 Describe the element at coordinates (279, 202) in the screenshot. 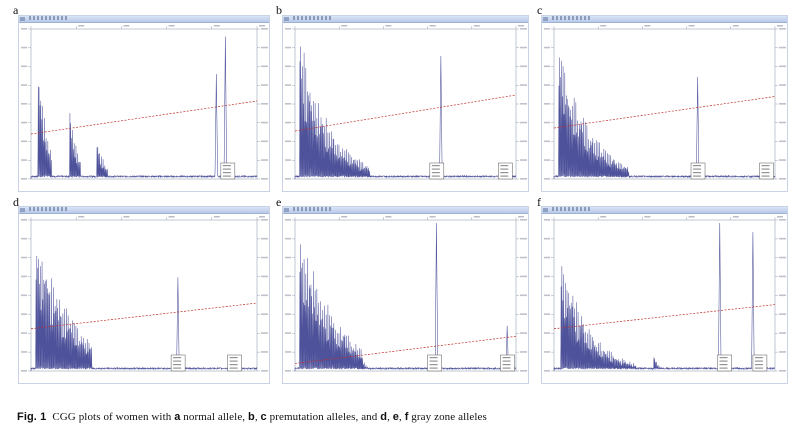

I see `panel-label-e: e` at that location.